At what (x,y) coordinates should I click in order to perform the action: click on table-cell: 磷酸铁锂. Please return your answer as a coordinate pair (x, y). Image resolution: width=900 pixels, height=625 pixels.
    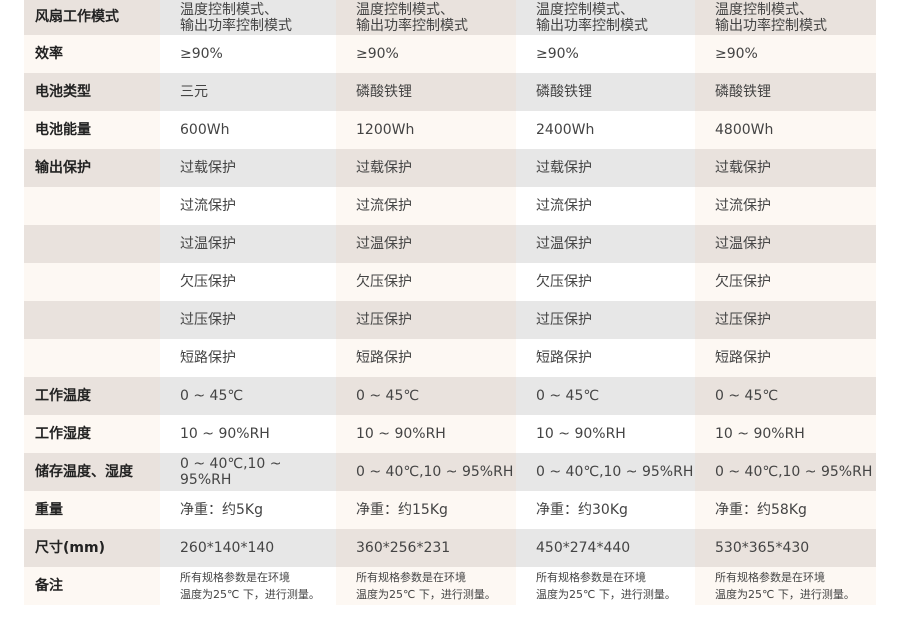
    Looking at the image, I should click on (426, 92).